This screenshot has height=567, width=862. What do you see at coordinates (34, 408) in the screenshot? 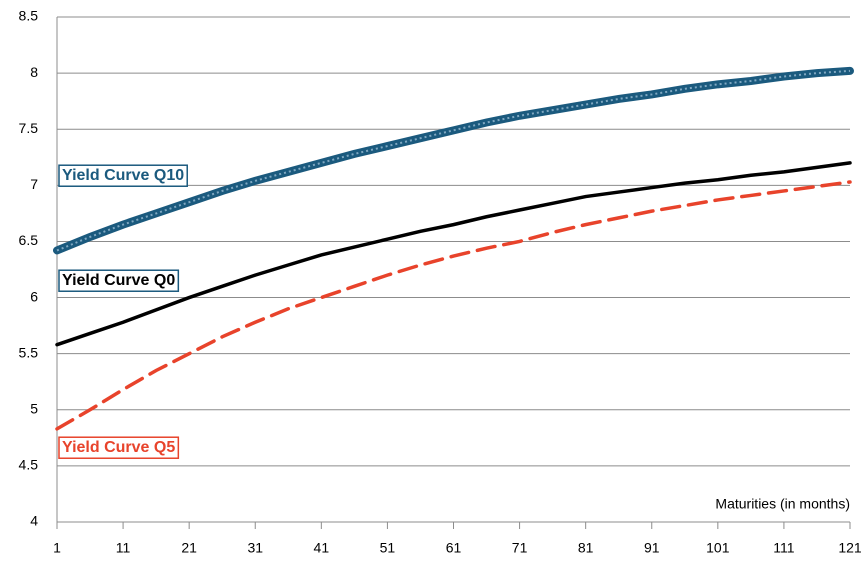
I see `y-tick-label: 5` at bounding box center [34, 408].